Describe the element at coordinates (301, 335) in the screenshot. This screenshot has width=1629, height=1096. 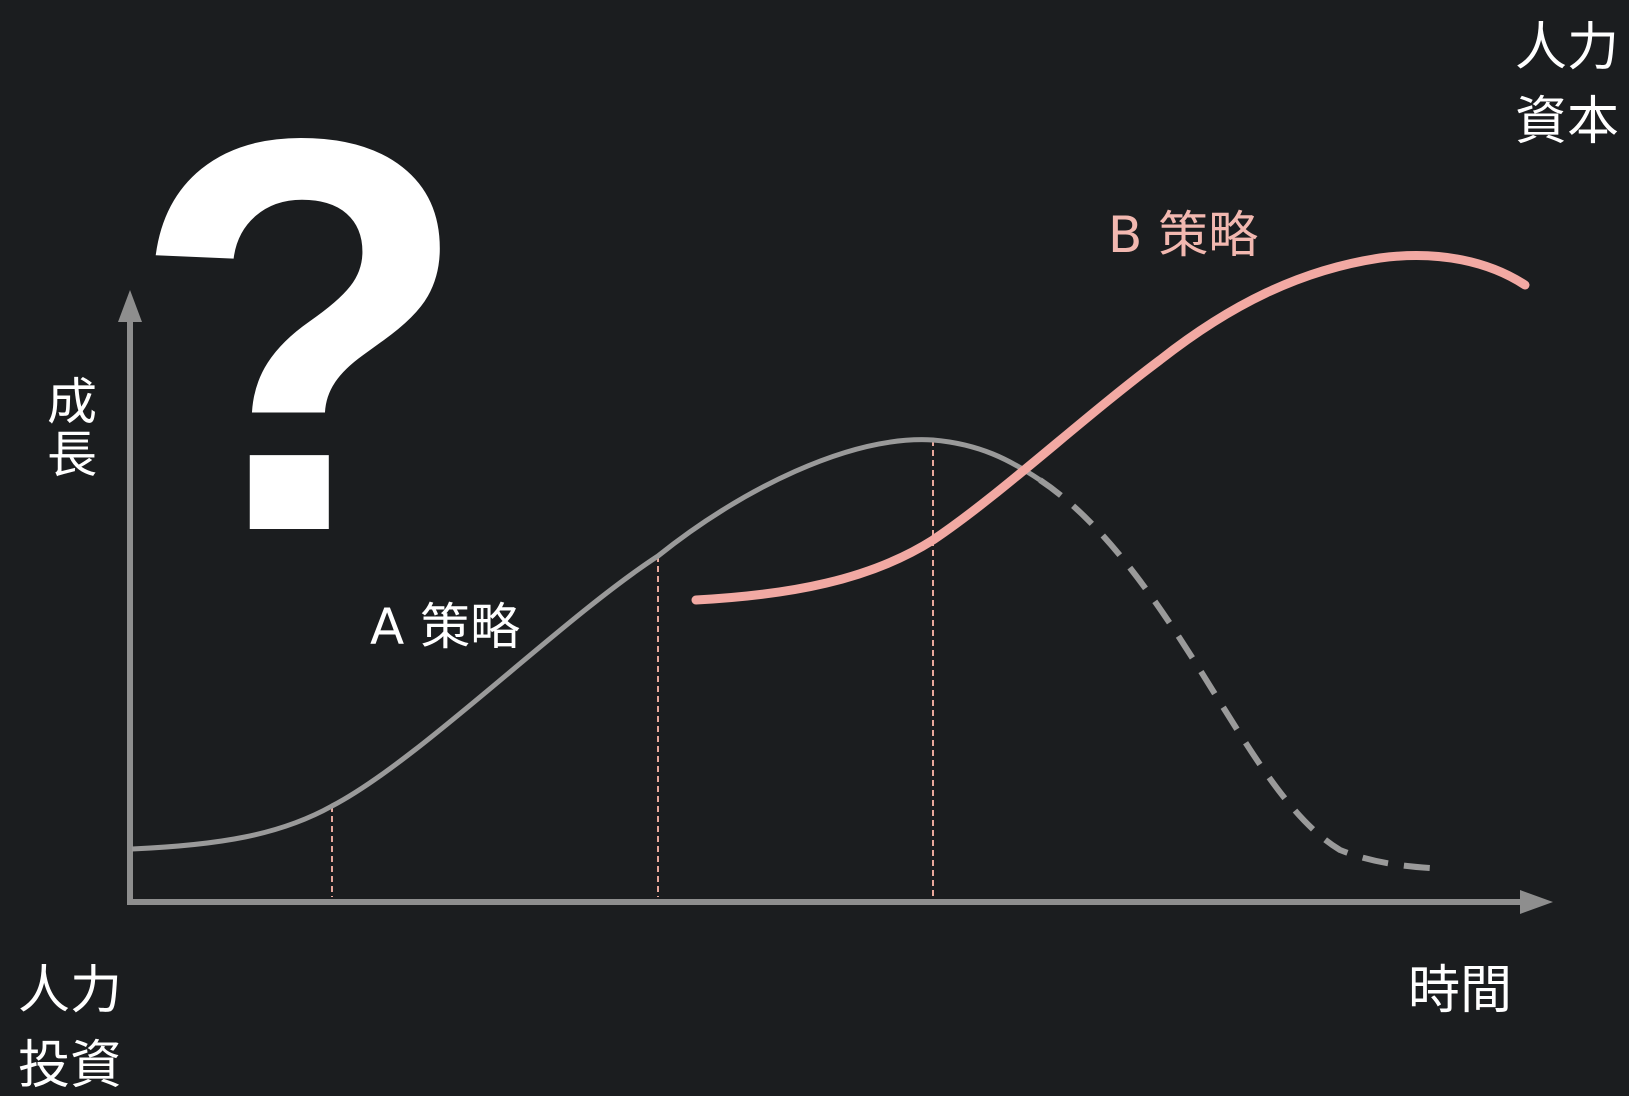
I see `question-mark: ?` at that location.